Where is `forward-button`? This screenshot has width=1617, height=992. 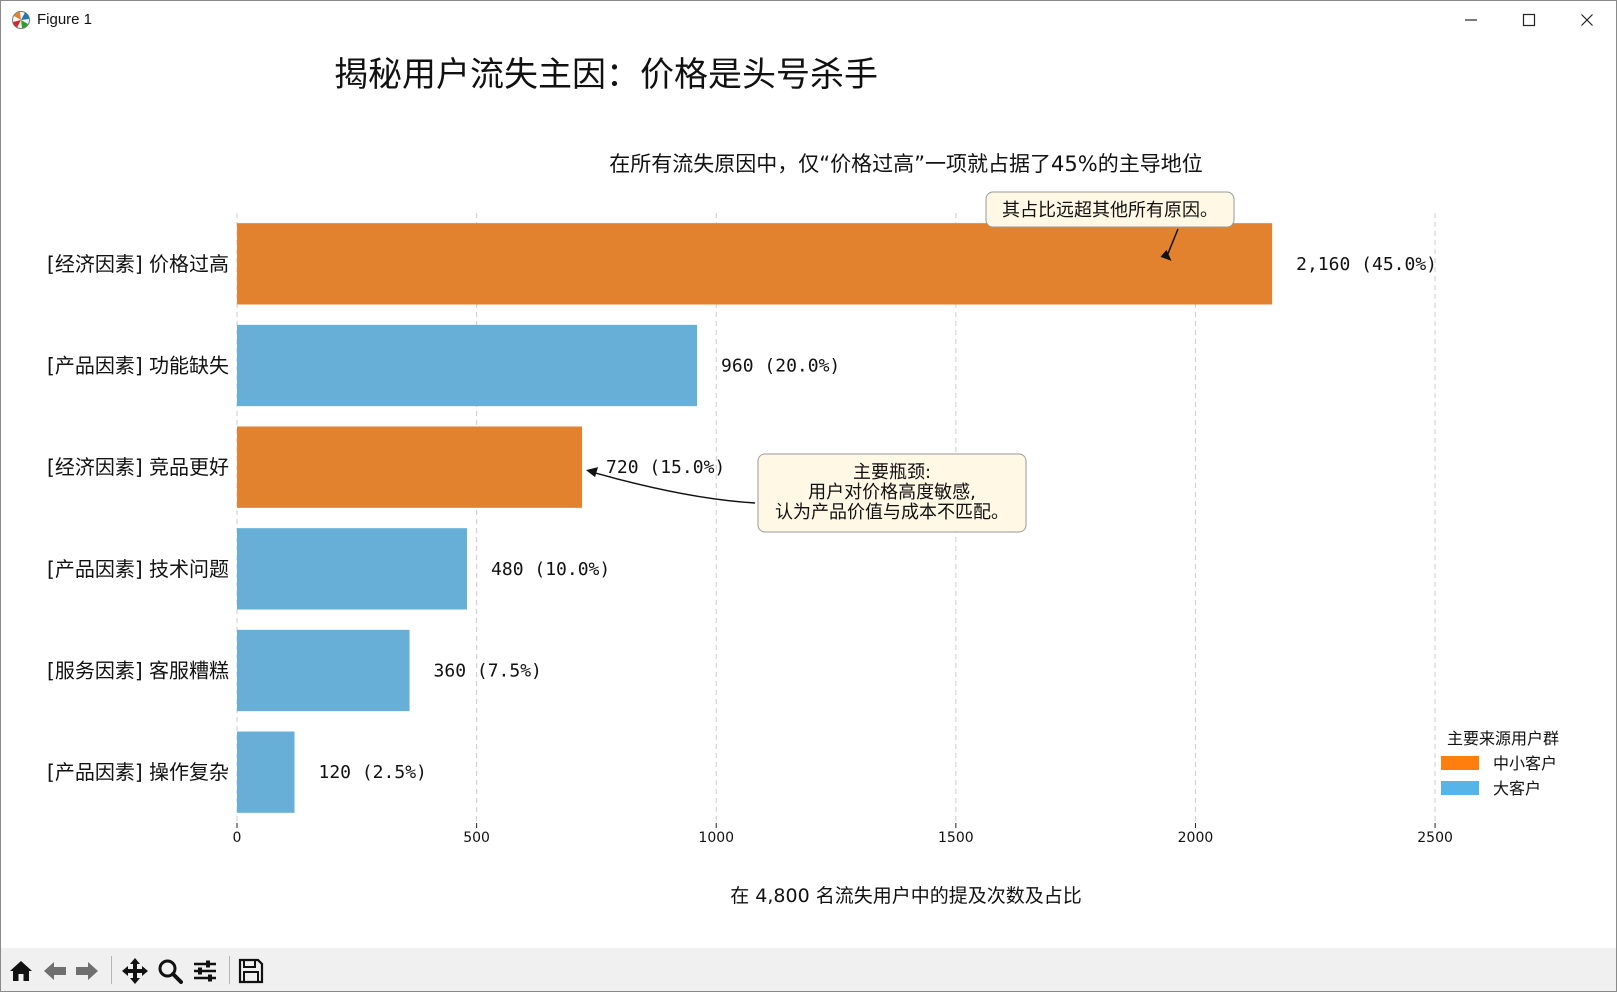
forward-button is located at coordinates (87, 971).